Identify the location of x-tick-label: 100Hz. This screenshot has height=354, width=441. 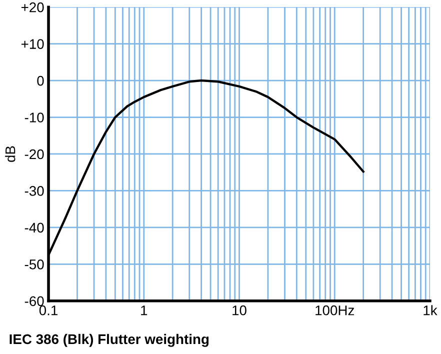
(335, 310).